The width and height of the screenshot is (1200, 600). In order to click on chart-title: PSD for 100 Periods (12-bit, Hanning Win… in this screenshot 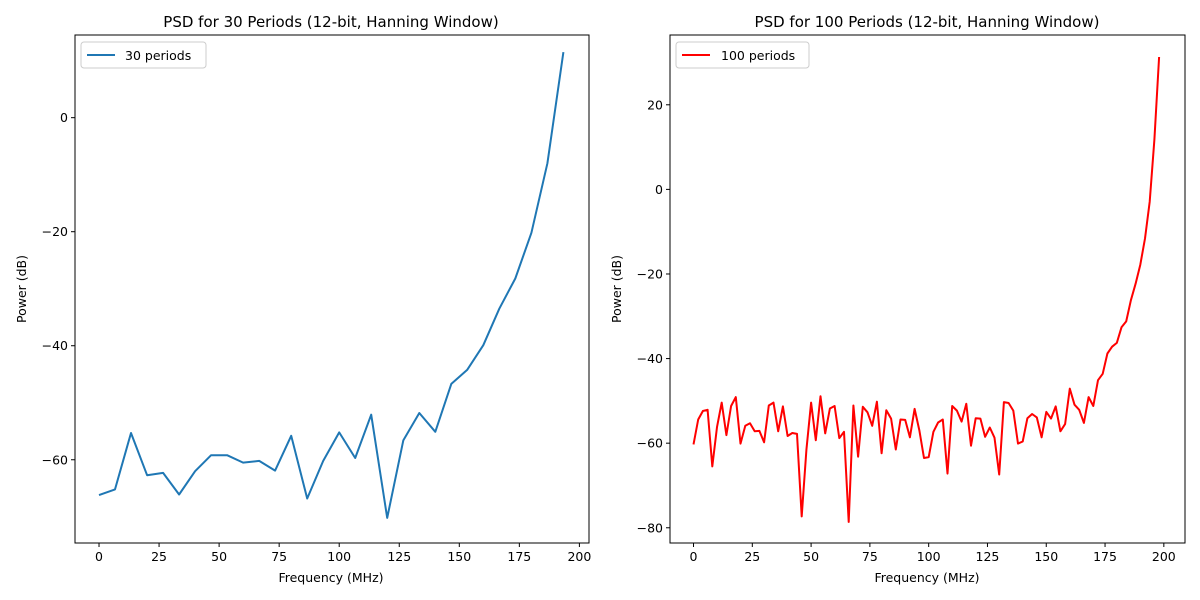, I will do `click(927, 22)`.